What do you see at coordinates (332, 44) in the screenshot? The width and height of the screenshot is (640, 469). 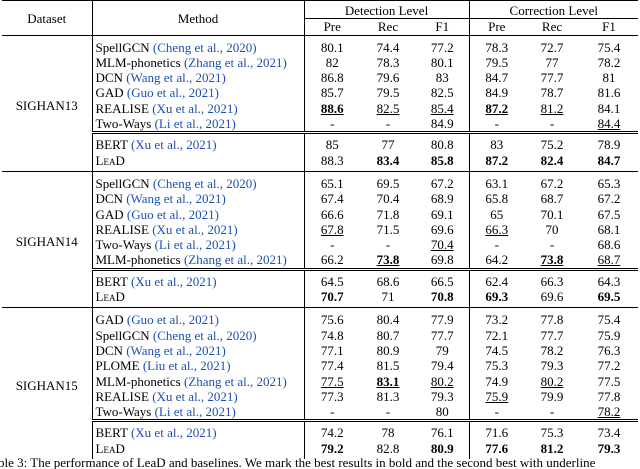 I see `value-cell: 80.1` at bounding box center [332, 44].